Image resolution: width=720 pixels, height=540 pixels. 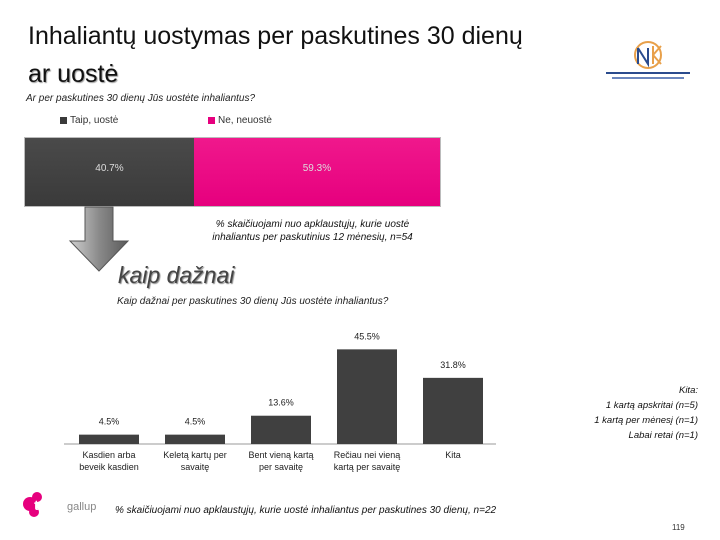 I want to click on category-label: Bent vieną kartą, so click(x=280, y=455).